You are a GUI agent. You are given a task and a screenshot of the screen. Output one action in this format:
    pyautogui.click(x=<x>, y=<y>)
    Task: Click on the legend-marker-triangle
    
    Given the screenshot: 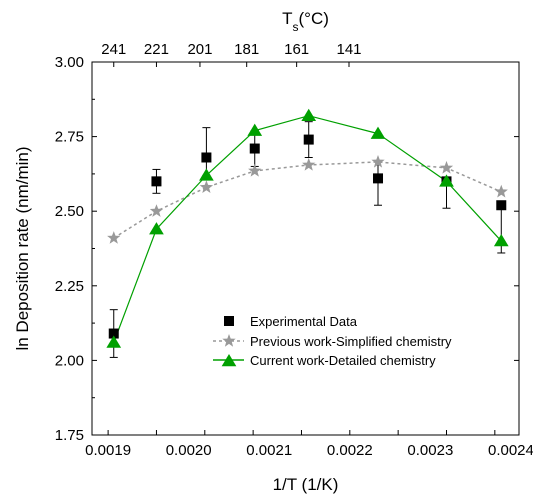 What is the action you would take?
    pyautogui.click(x=229, y=360)
    